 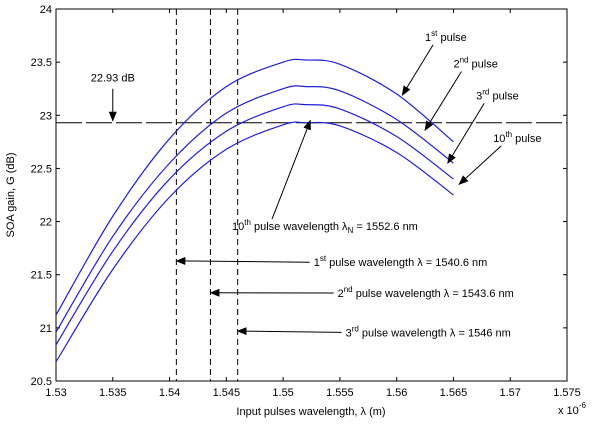 I want to click on wavelength-label-superscript: rd, so click(x=355, y=328).